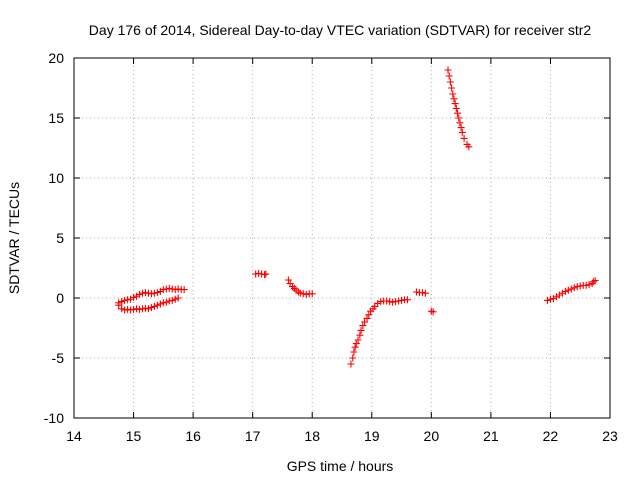 This screenshot has height=480, width=640. What do you see at coordinates (551, 436) in the screenshot?
I see `x-tick-label: 22` at bounding box center [551, 436].